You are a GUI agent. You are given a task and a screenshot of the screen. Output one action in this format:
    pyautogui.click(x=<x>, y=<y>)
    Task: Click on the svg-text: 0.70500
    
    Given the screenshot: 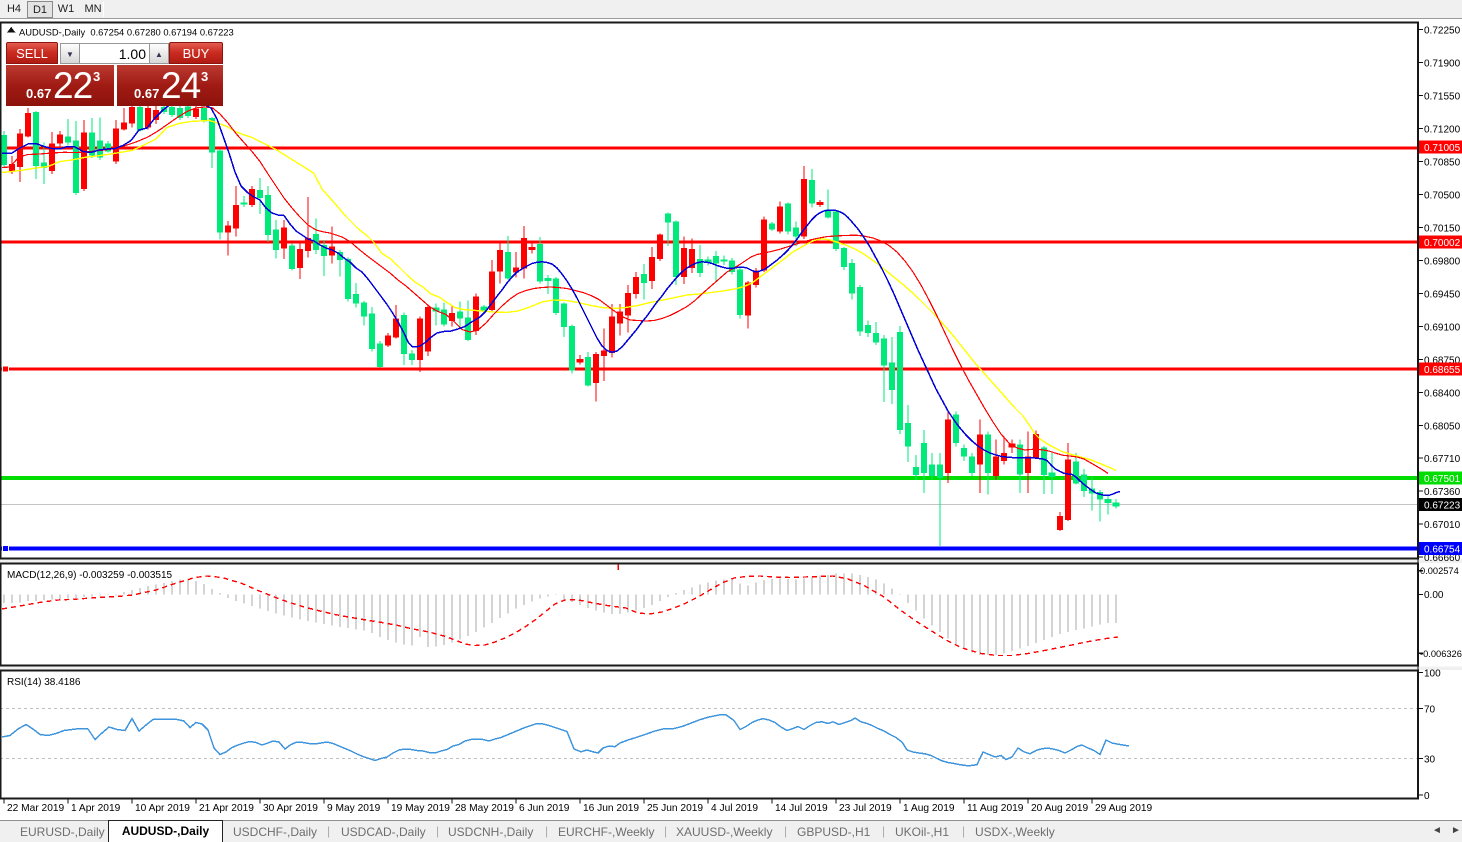 What is the action you would take?
    pyautogui.click(x=1442, y=196)
    